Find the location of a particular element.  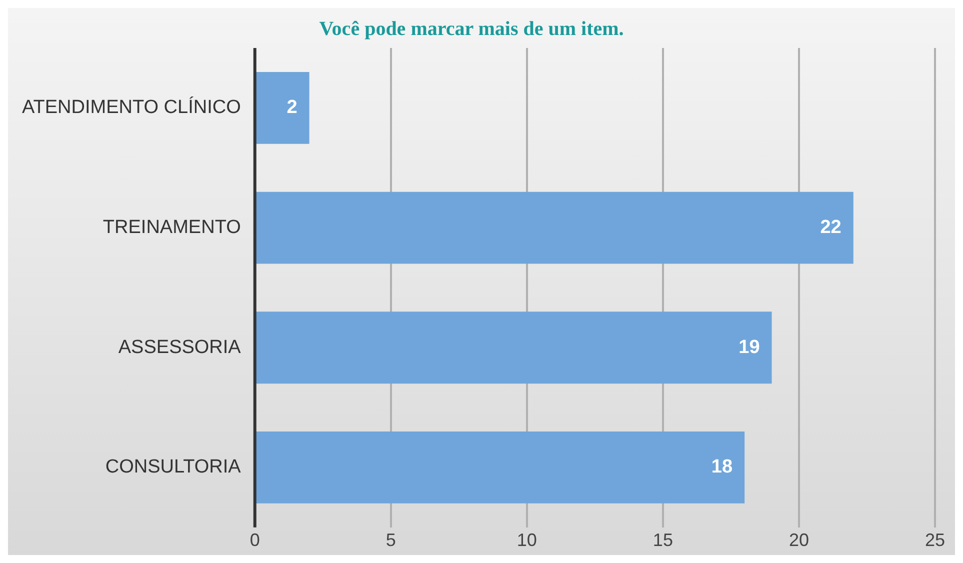

x-tick-label: 20 is located at coordinates (798, 540).